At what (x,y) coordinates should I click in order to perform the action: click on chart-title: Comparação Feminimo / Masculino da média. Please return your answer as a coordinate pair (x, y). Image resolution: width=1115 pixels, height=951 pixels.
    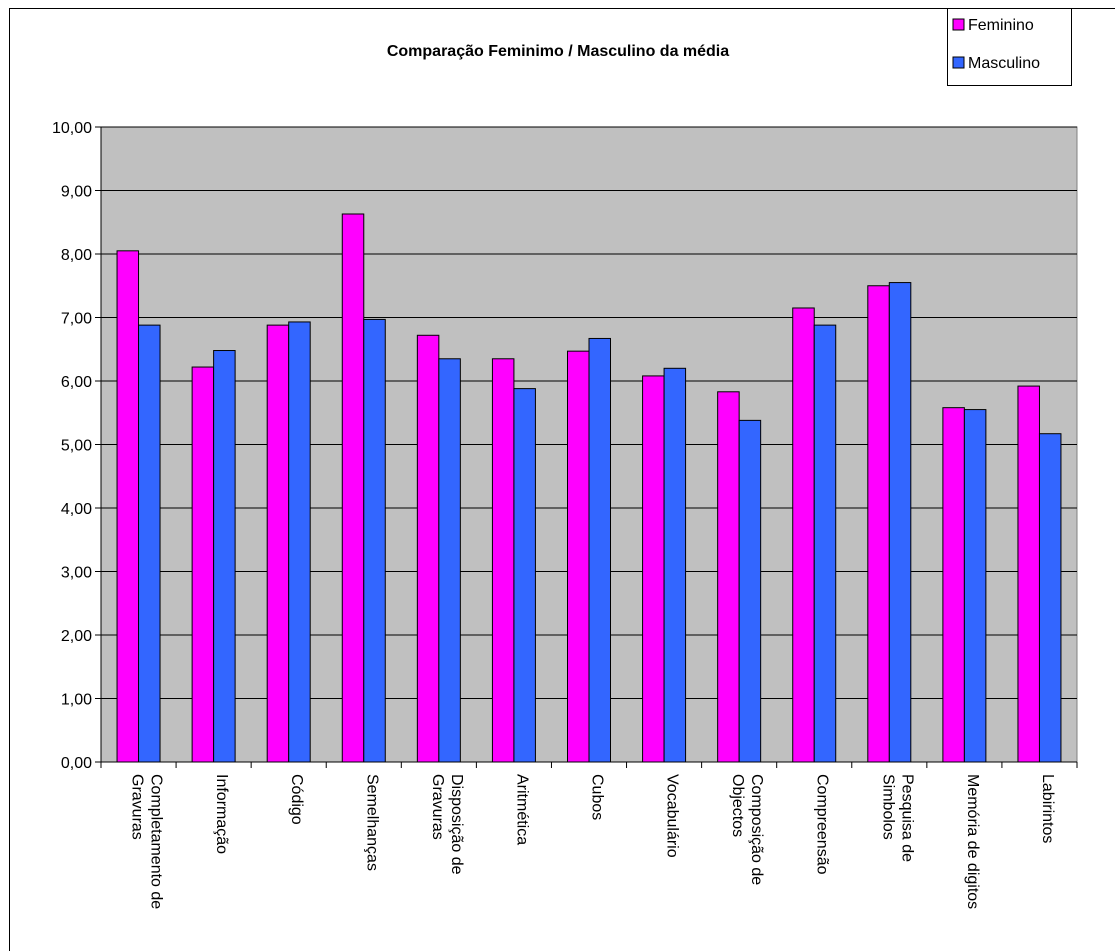
    Looking at the image, I should click on (558, 51).